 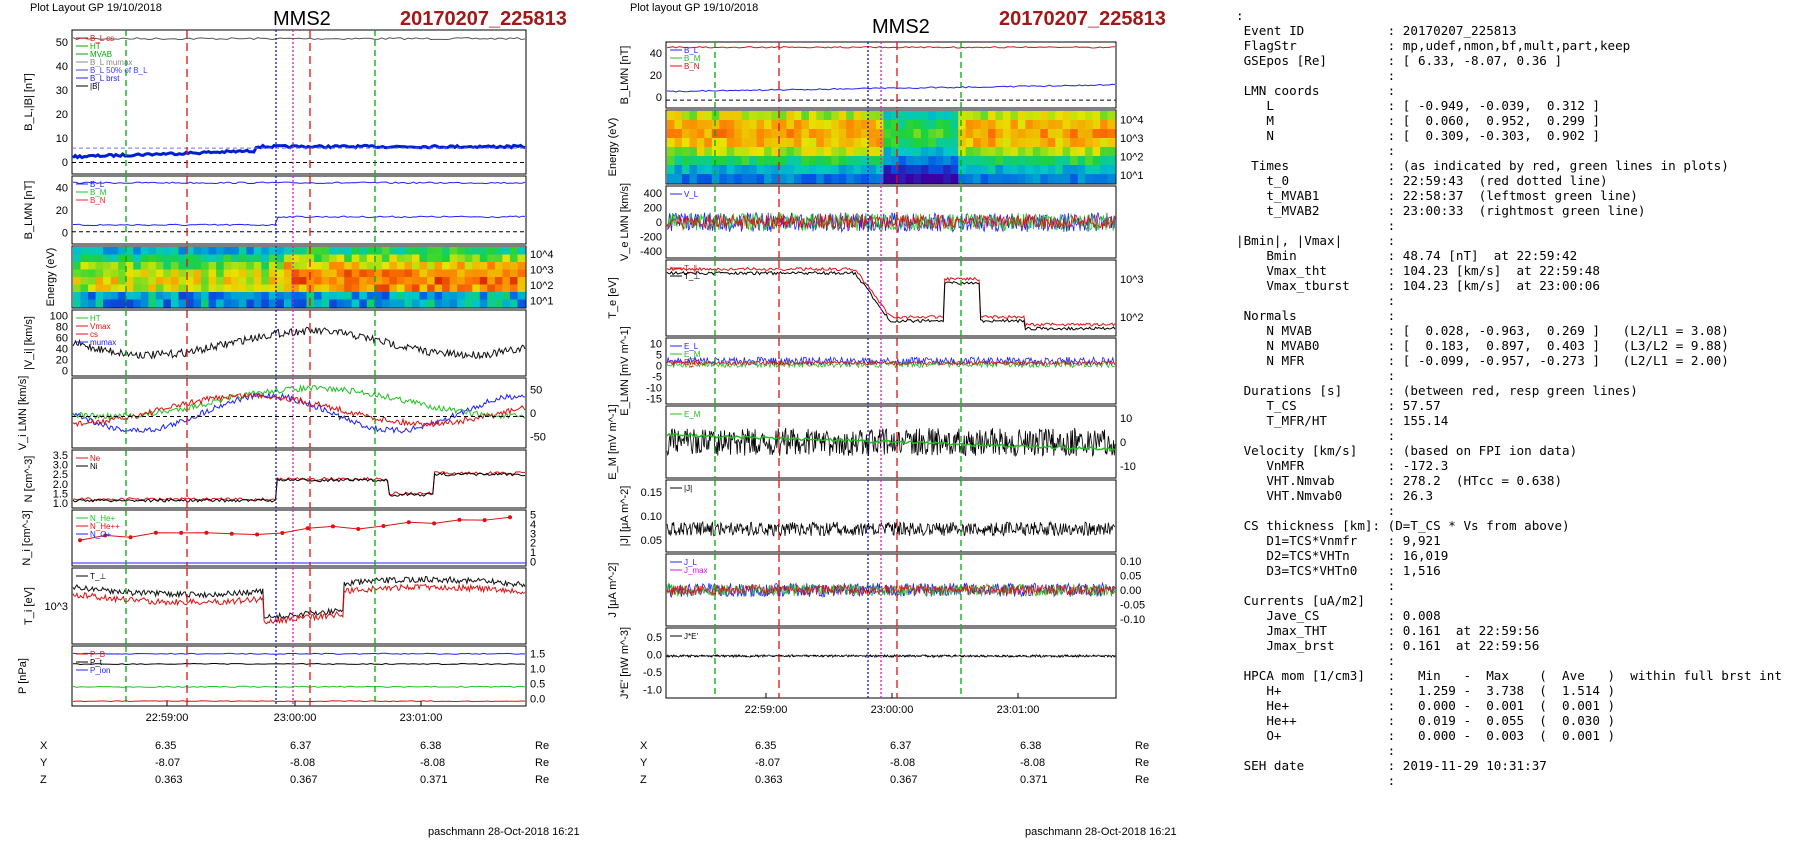 What do you see at coordinates (691, 50) in the screenshot?
I see `legend-label: B_L` at bounding box center [691, 50].